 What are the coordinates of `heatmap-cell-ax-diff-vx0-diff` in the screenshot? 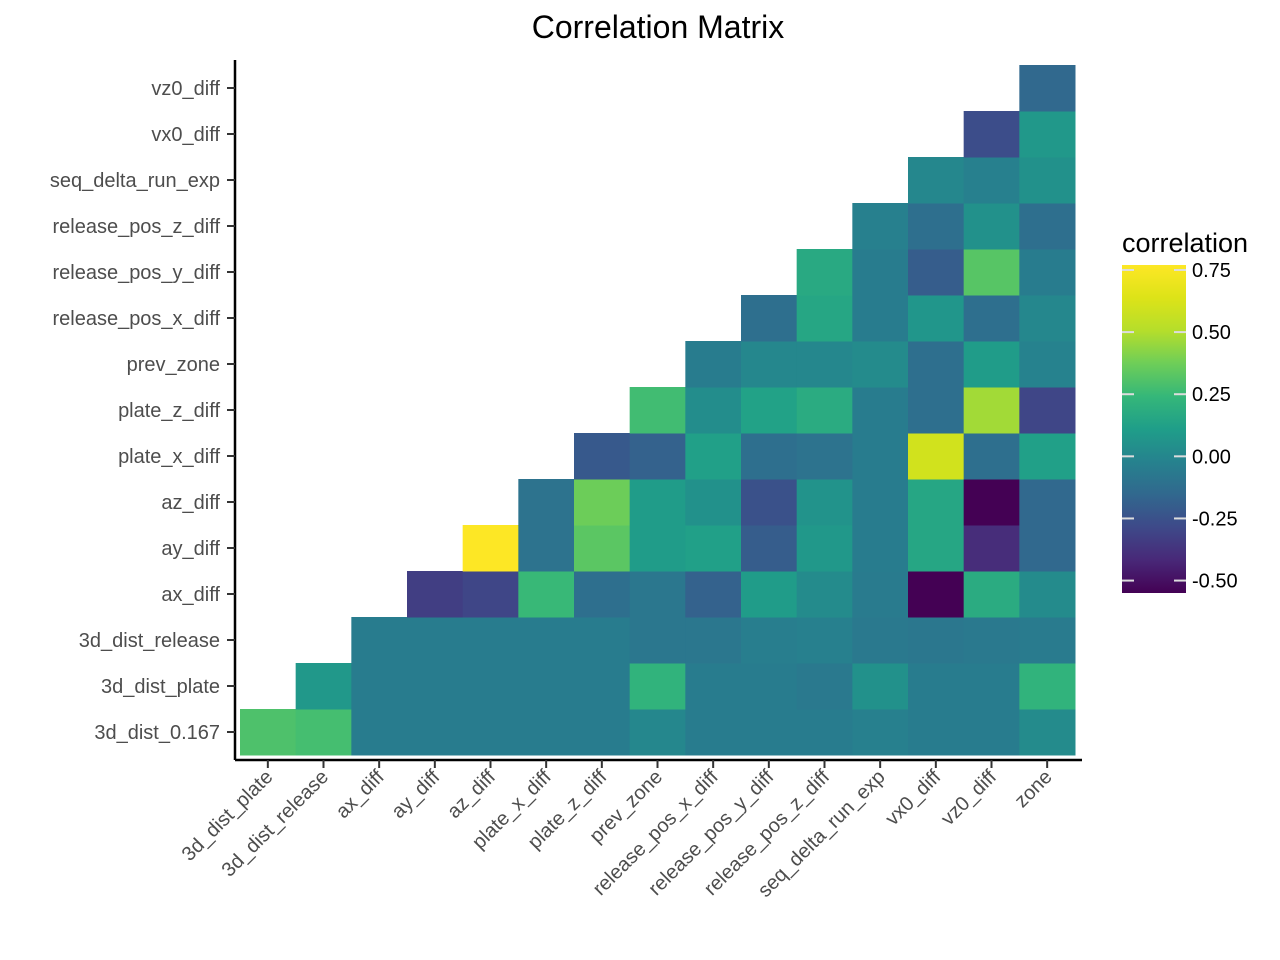 It's located at (936, 594).